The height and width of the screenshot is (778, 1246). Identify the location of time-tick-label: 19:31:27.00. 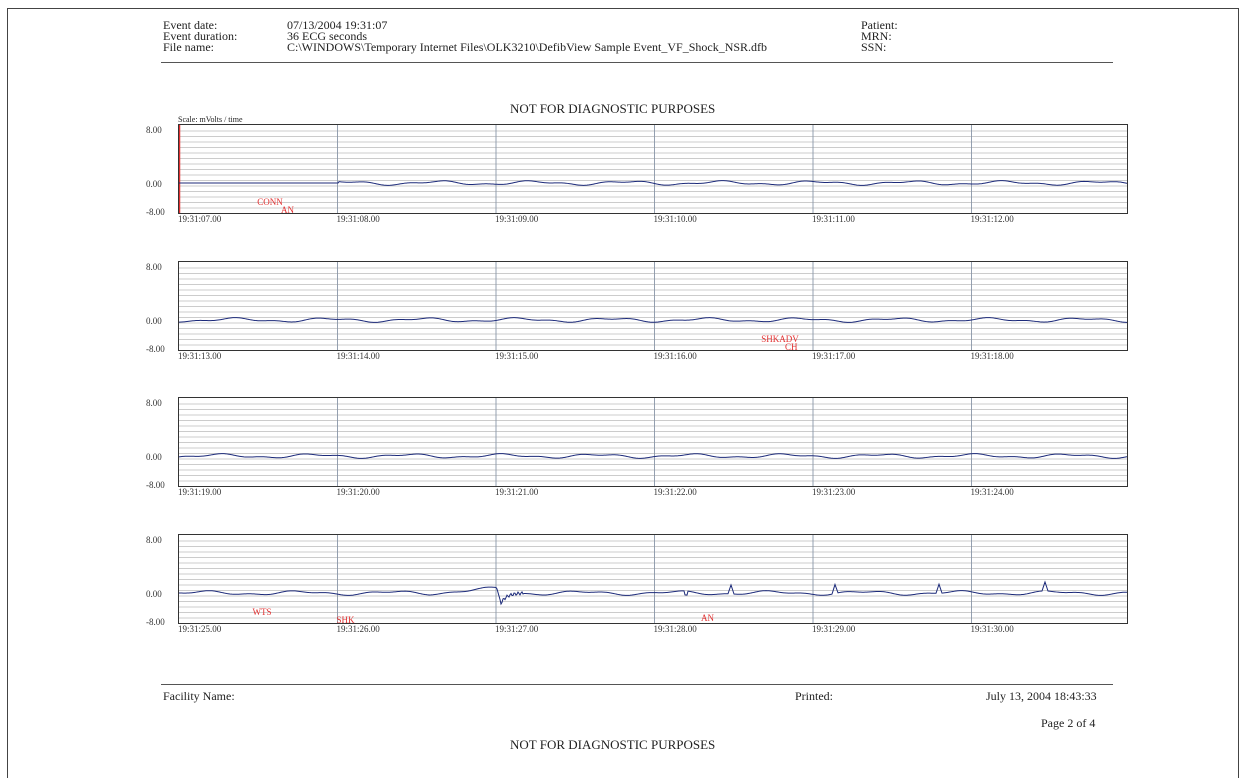
(517, 629).